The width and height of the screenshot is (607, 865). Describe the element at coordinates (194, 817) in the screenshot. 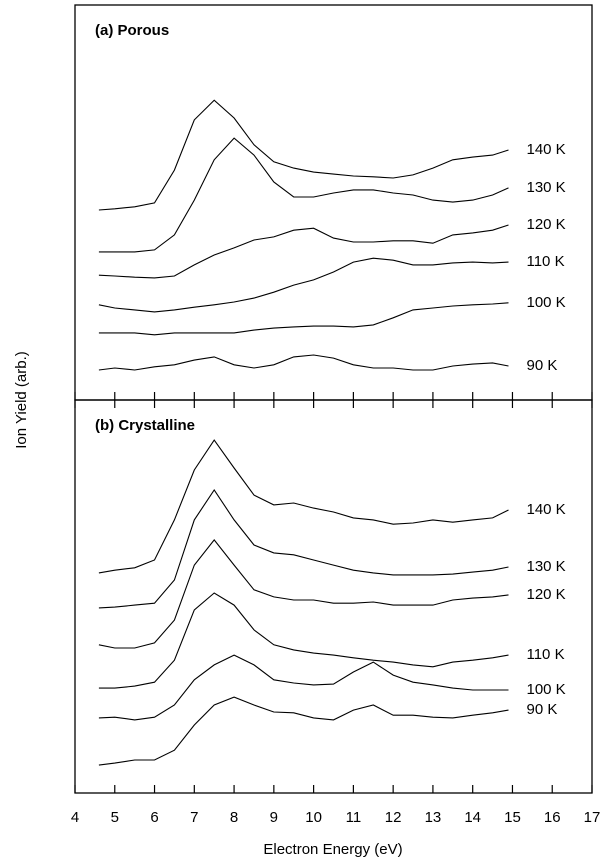

I see `x-tick-label: 7` at that location.